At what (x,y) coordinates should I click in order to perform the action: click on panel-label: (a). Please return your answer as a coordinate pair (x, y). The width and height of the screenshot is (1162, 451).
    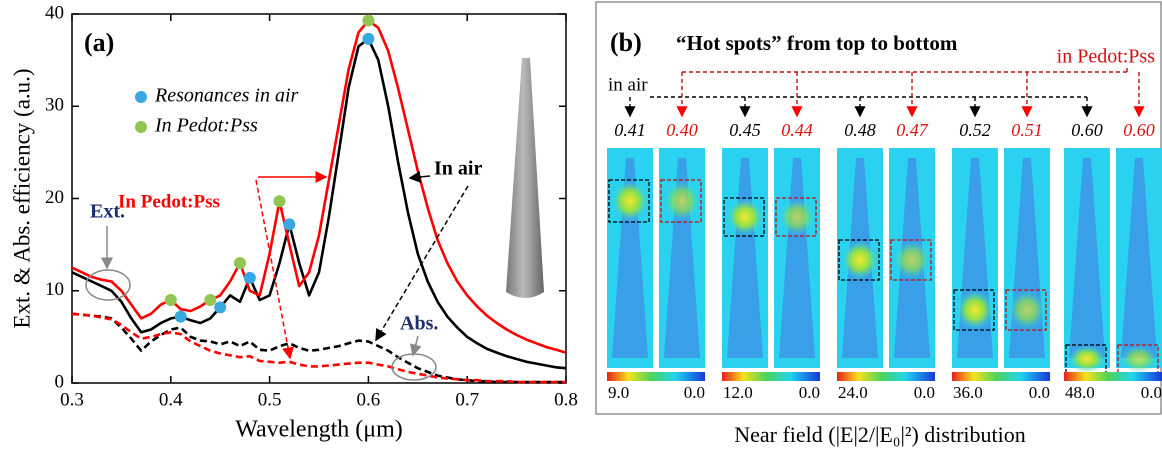
    Looking at the image, I should click on (99, 42).